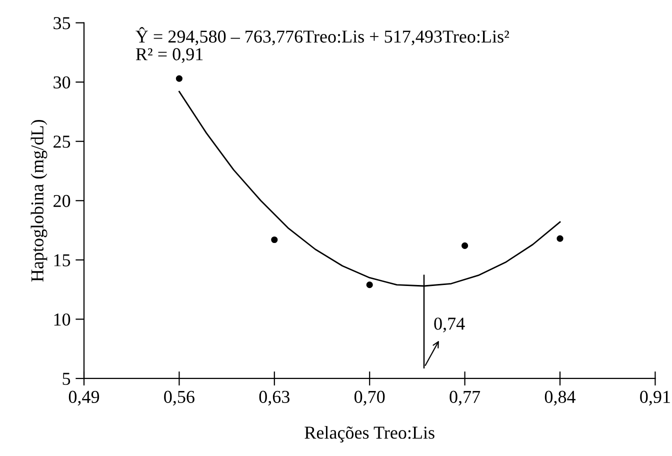 The height and width of the screenshot is (456, 672). What do you see at coordinates (369, 434) in the screenshot?
I see `x-axis-title: Relações Treo:Lis` at bounding box center [369, 434].